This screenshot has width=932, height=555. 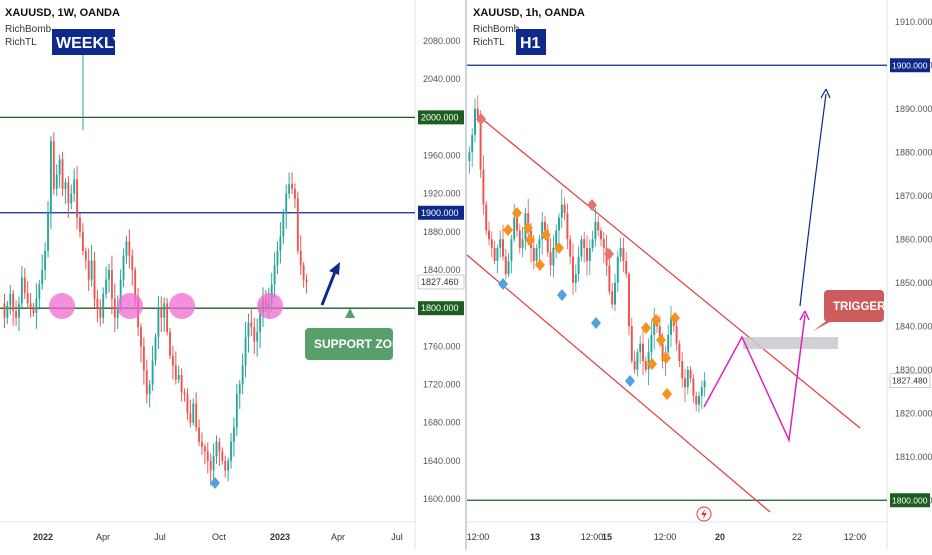 What do you see at coordinates (441, 308) in the screenshot?
I see `level-label-box` at bounding box center [441, 308].